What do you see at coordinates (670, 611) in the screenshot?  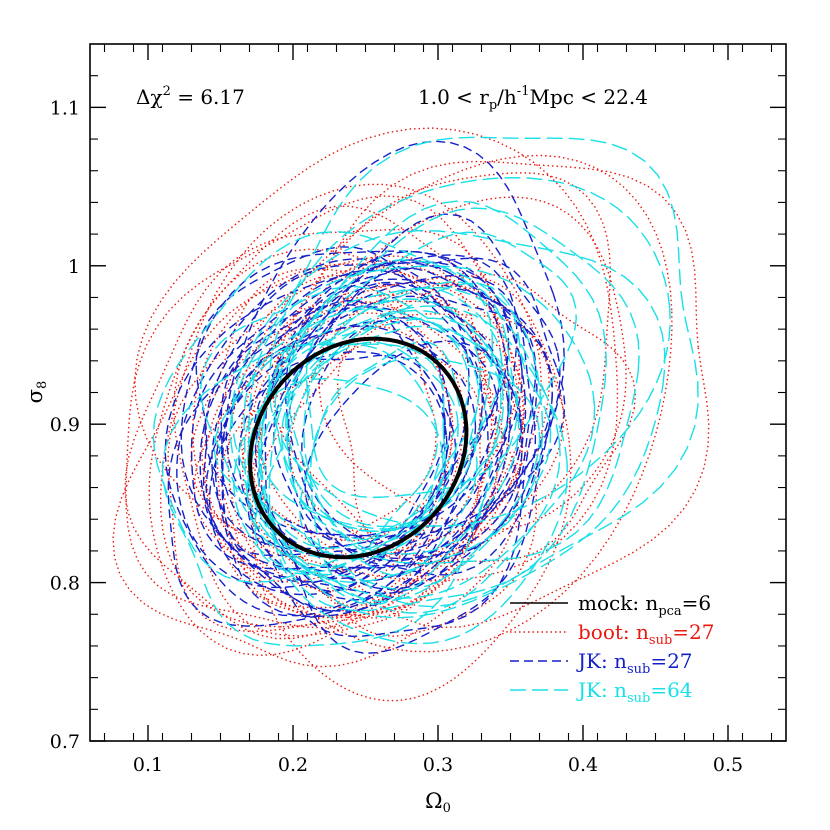 I see `legend-label-sub: pca` at bounding box center [670, 611].